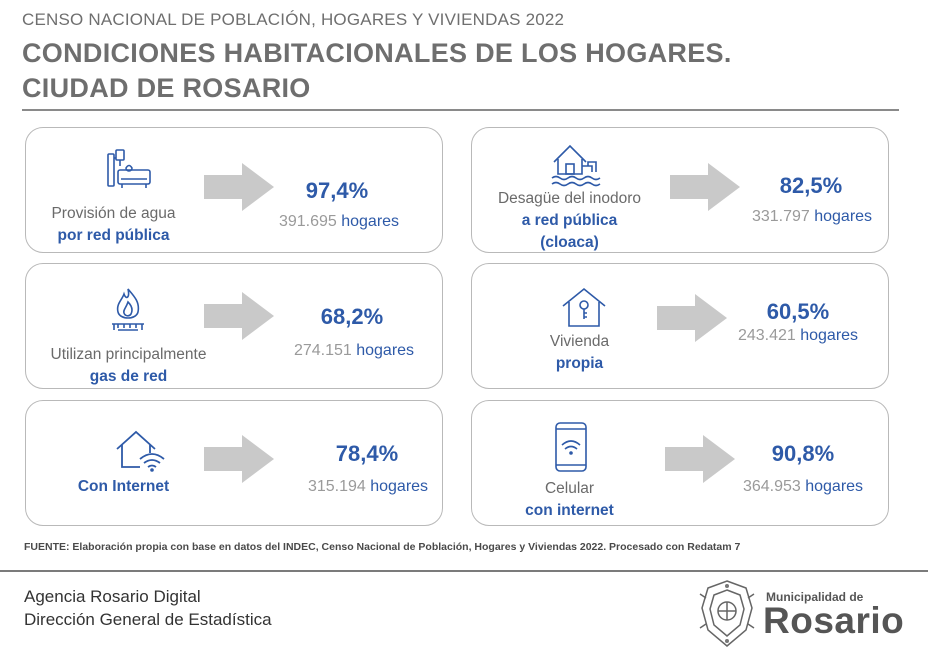 The height and width of the screenshot is (666, 928). Describe the element at coordinates (798, 336) in the screenshot. I see `card-own-home-count: 243.421 hogares` at that location.